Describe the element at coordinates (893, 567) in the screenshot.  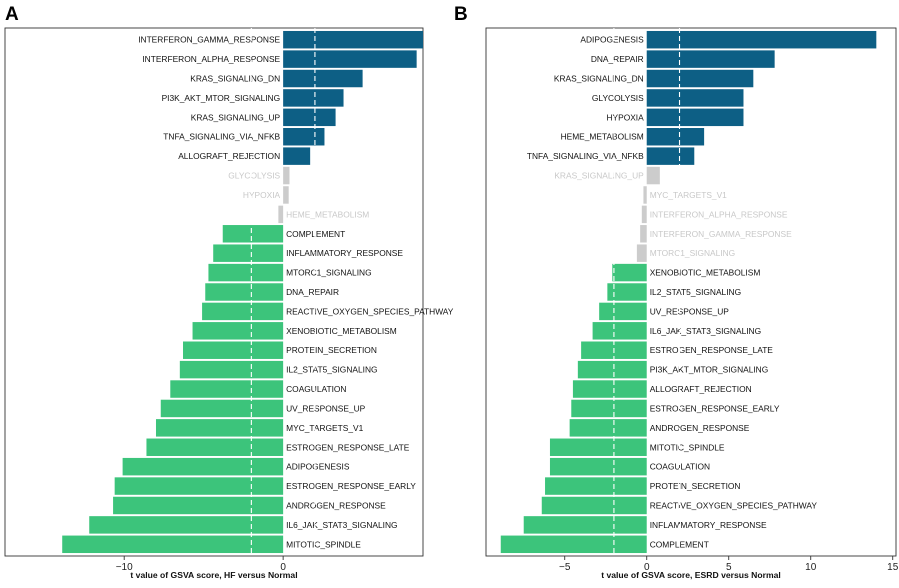
I see `x-tick-label: 15` at that location.